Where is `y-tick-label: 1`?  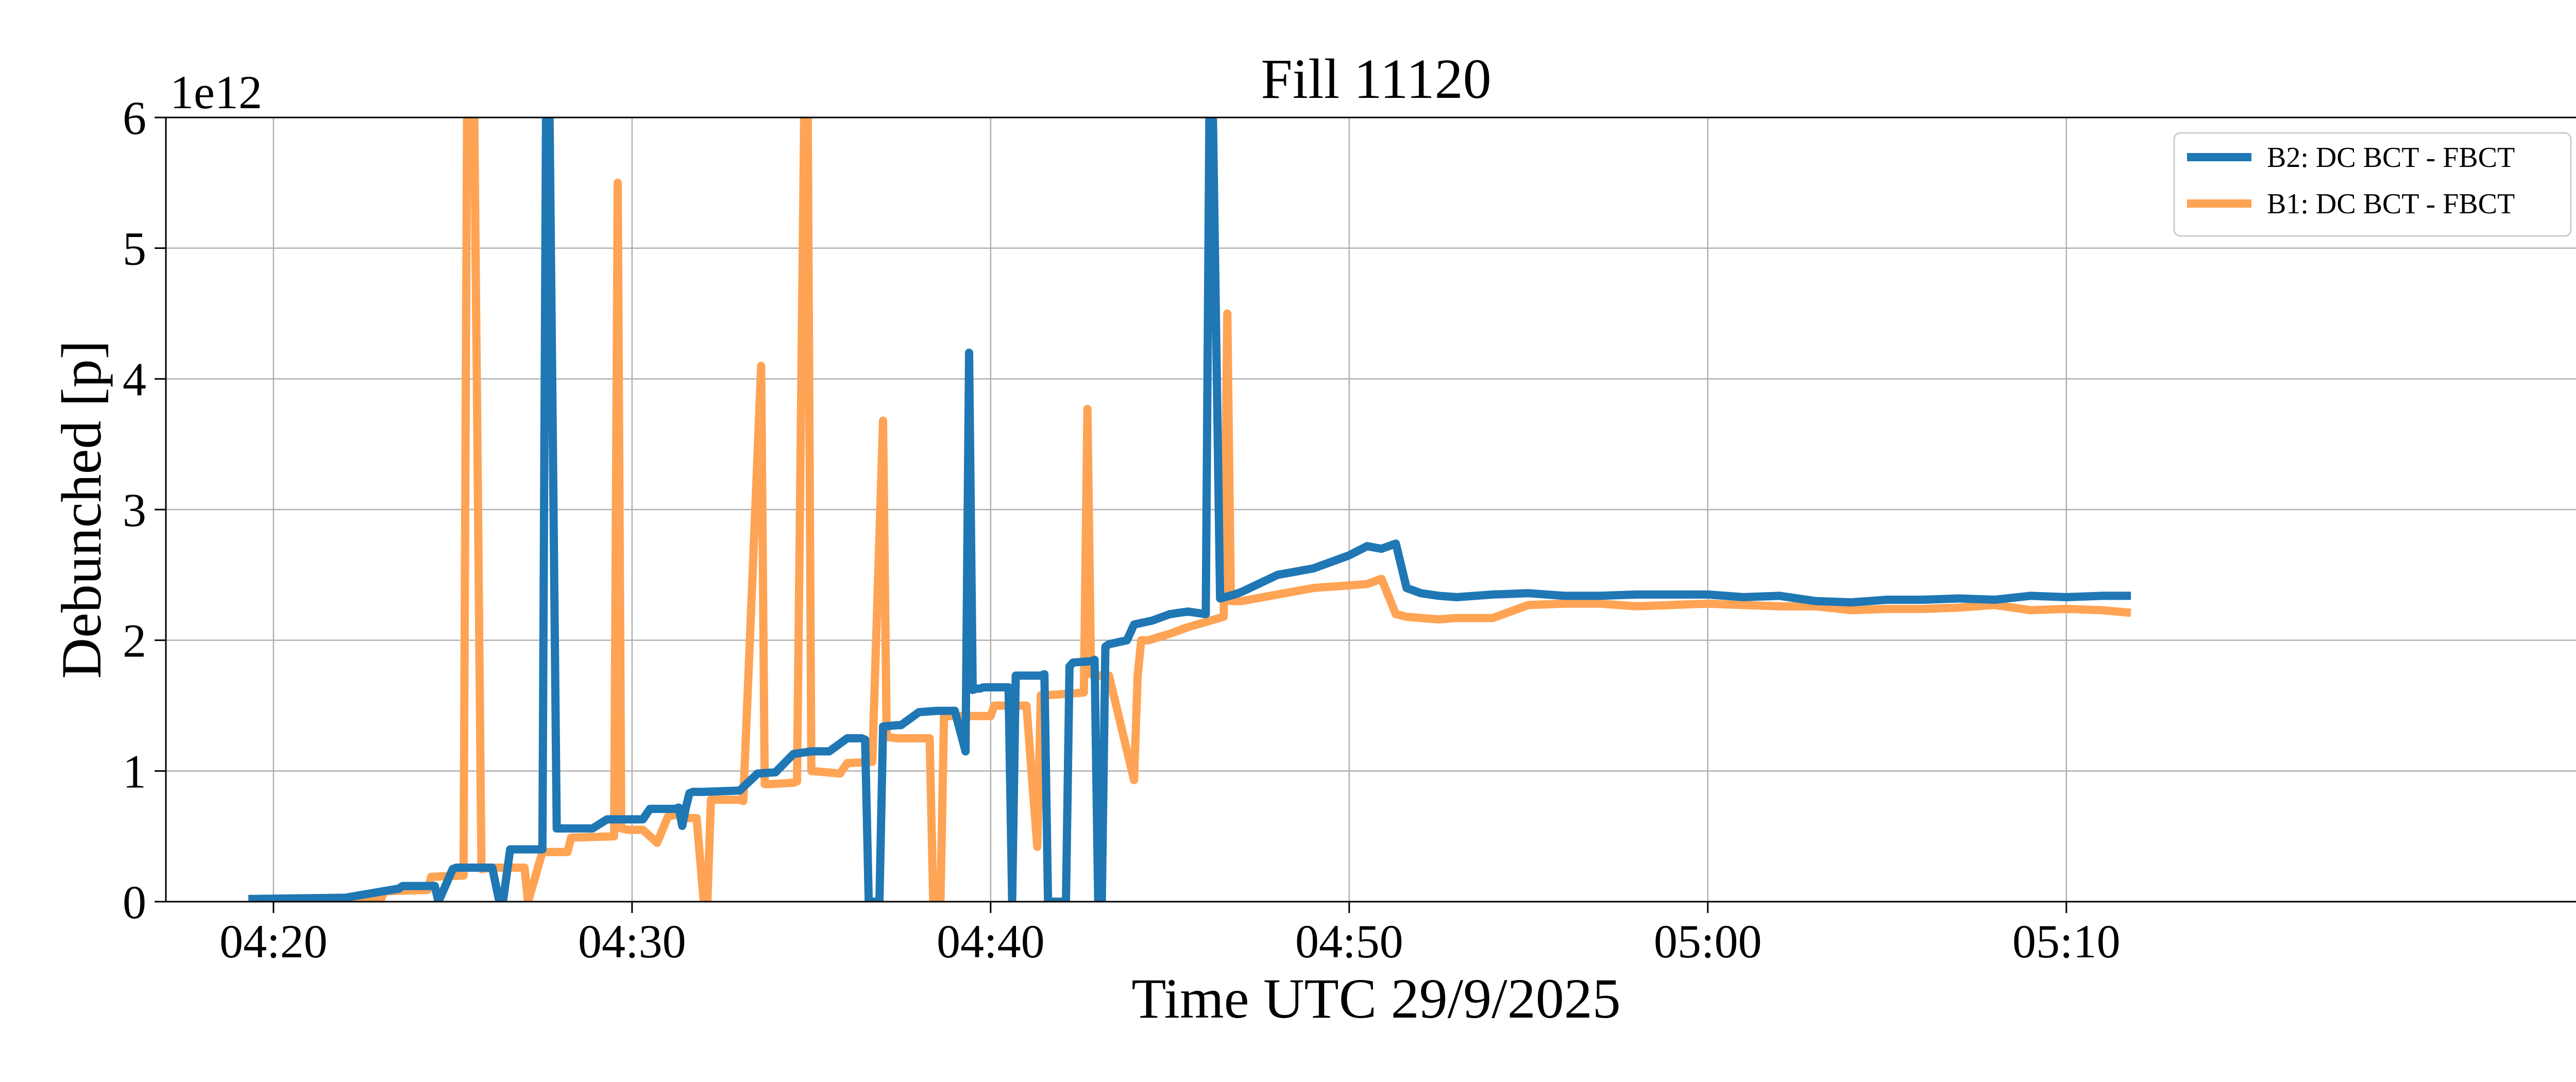
y-tick-label: 1 is located at coordinates (135, 771).